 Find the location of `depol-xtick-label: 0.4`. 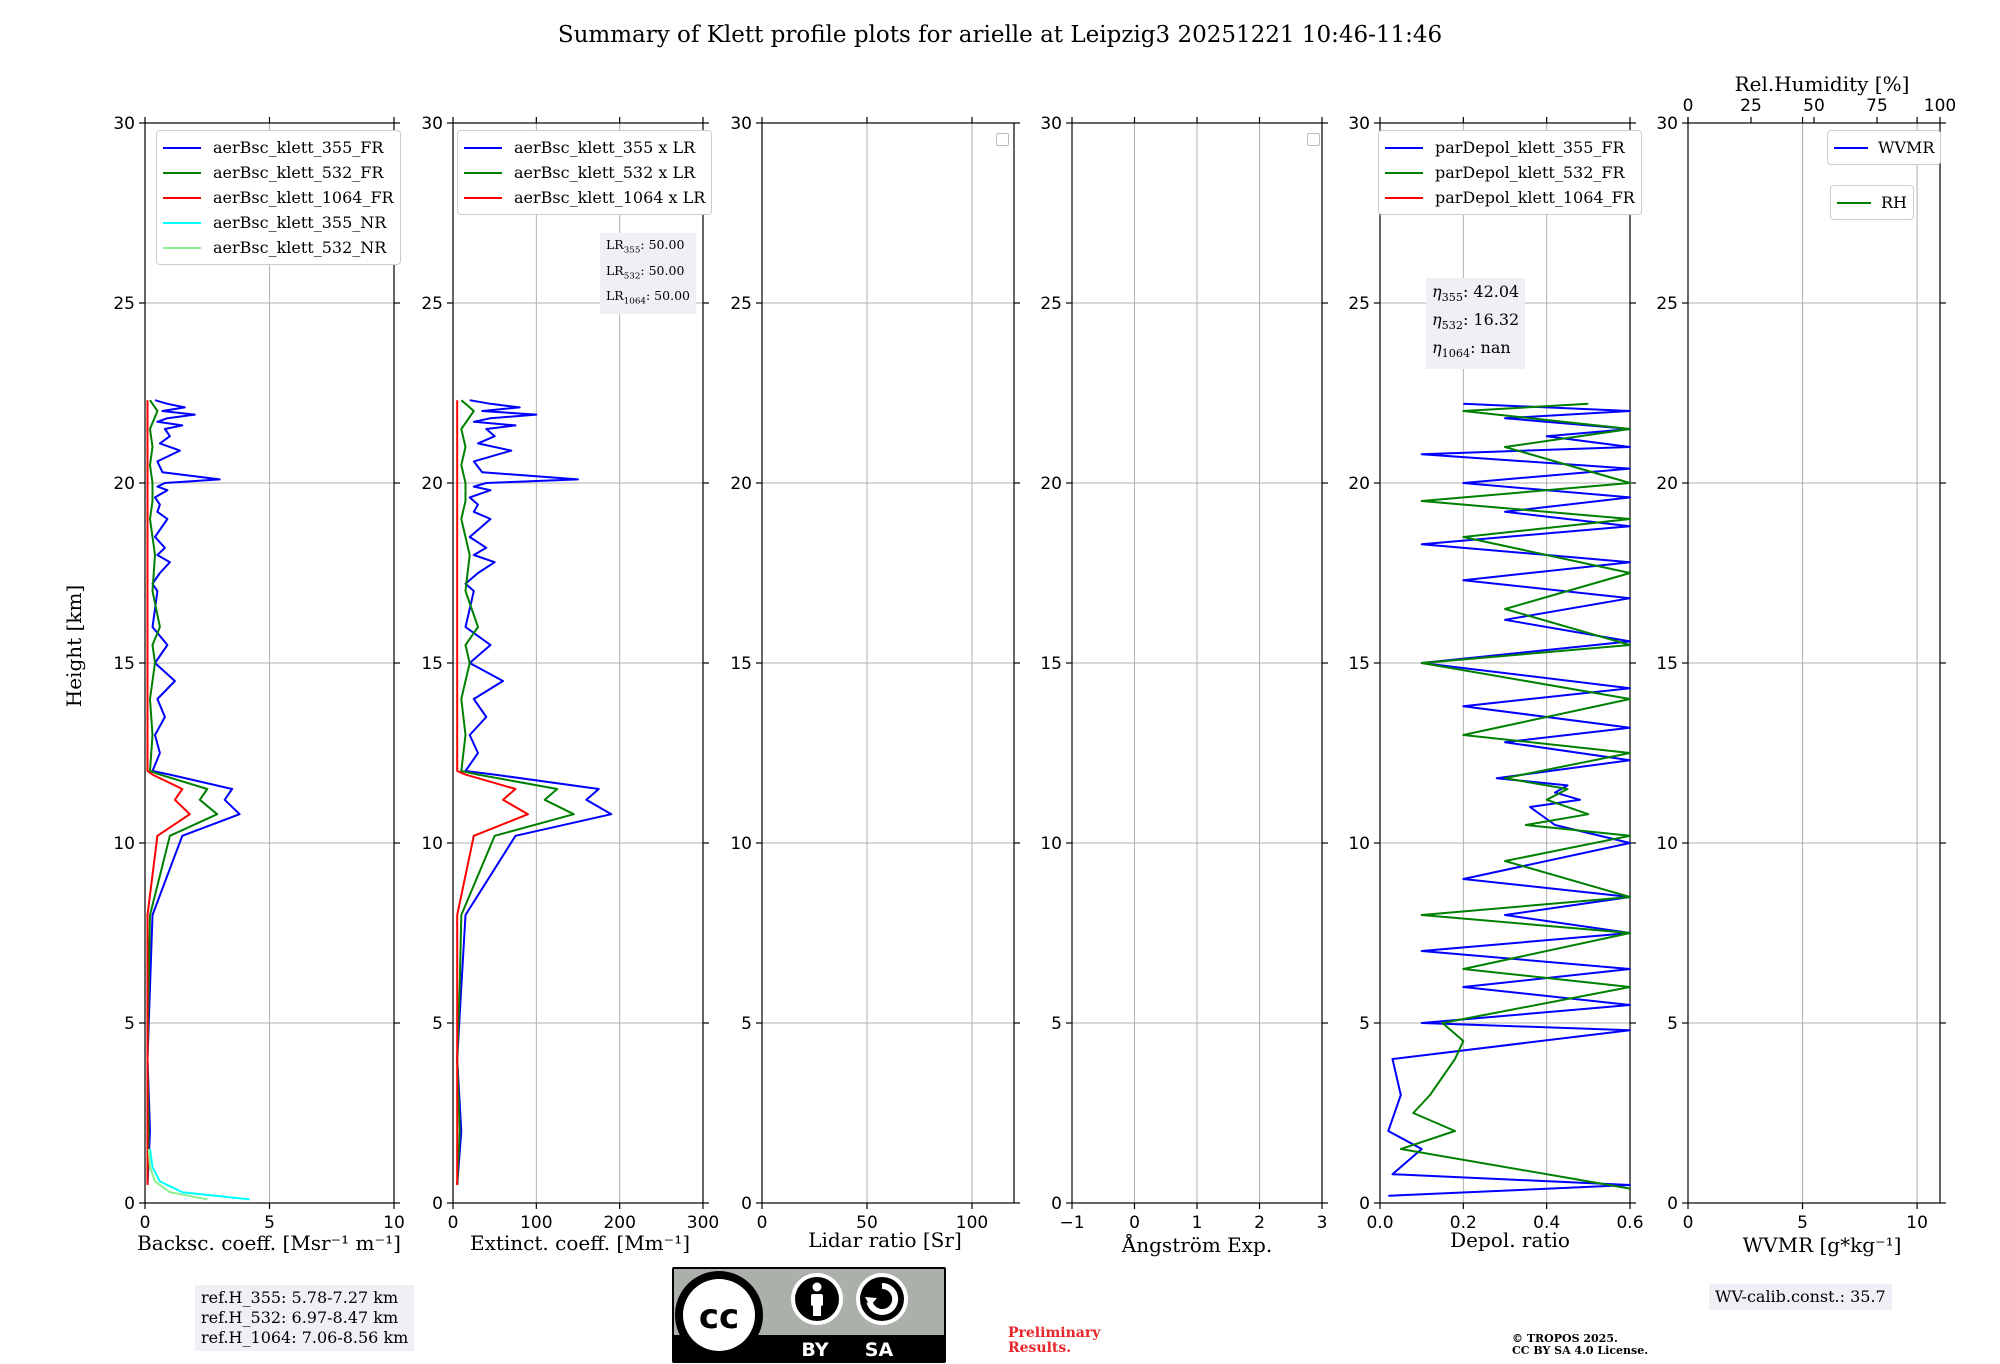

depol-xtick-label: 0.4 is located at coordinates (1546, 1223).